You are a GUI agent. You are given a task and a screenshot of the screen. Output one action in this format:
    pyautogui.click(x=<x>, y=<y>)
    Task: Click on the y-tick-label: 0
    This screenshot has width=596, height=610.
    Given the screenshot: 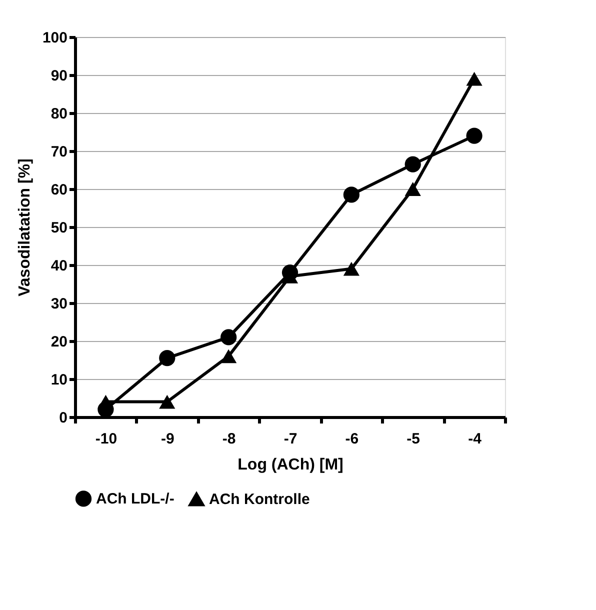 What is the action you would take?
    pyautogui.click(x=63, y=418)
    